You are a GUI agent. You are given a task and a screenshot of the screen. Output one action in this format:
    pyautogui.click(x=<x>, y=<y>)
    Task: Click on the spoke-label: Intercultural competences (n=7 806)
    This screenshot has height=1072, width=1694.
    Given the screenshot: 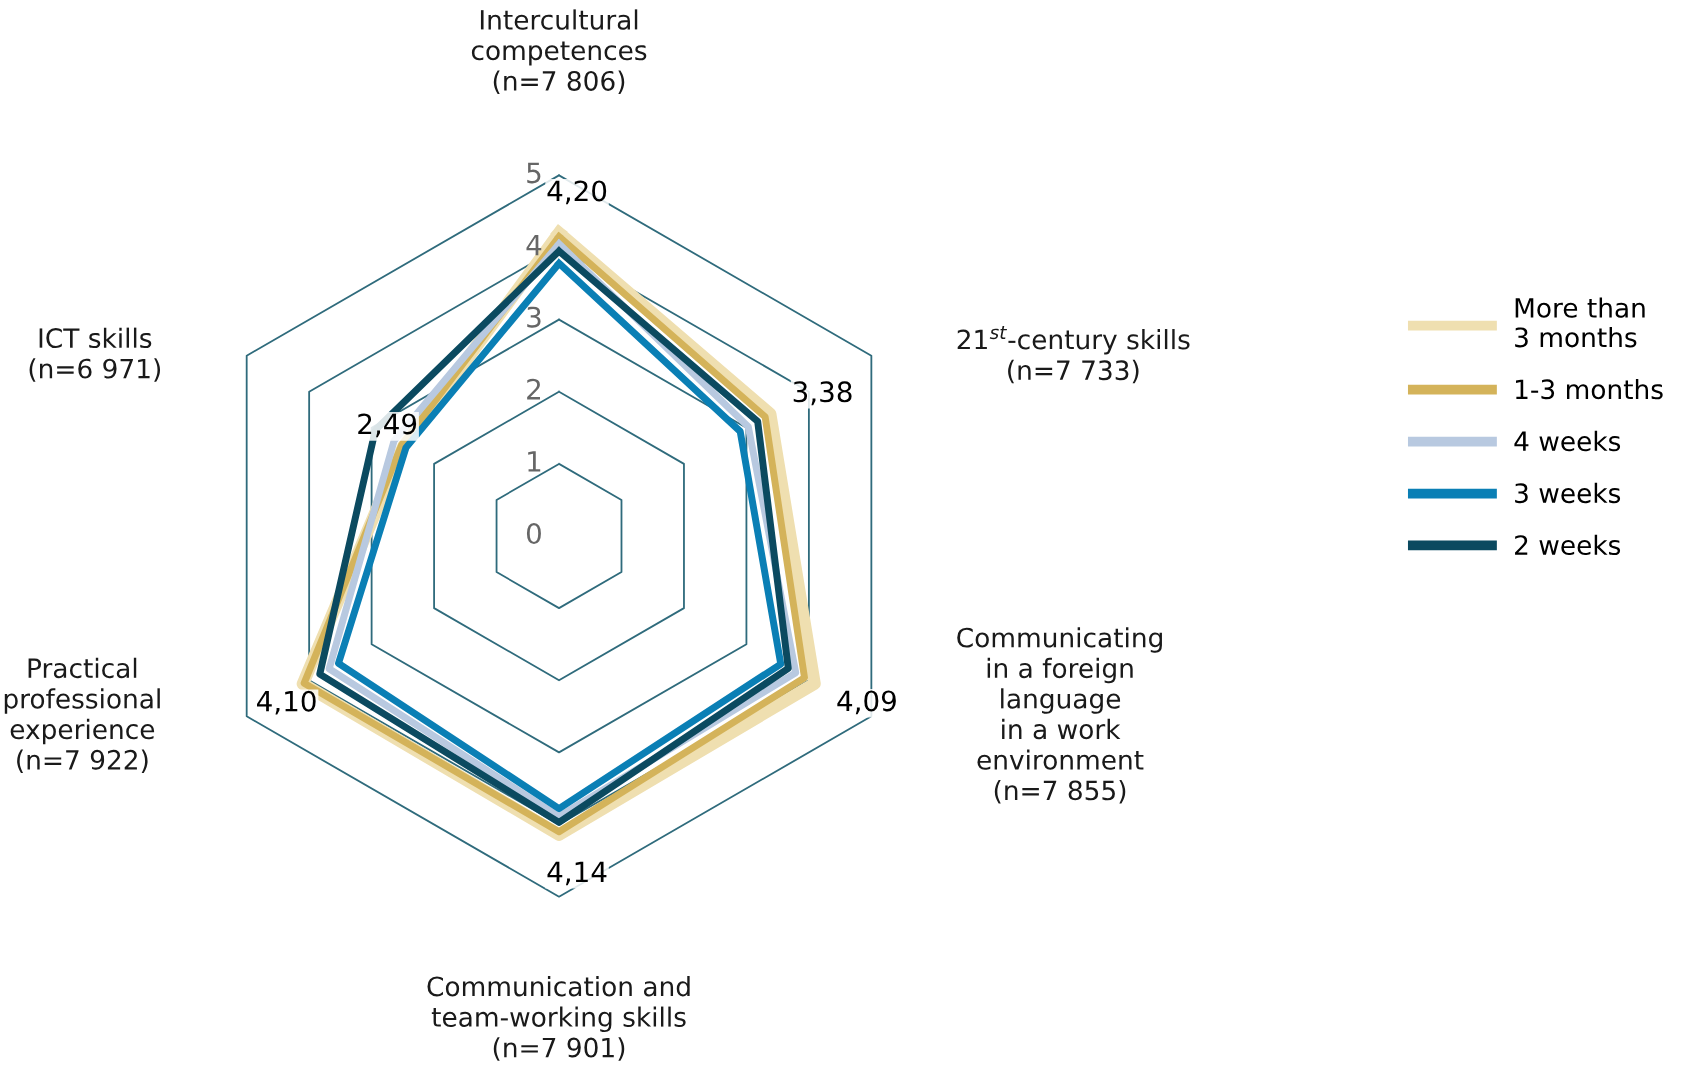 What is the action you would take?
    pyautogui.click(x=559, y=51)
    